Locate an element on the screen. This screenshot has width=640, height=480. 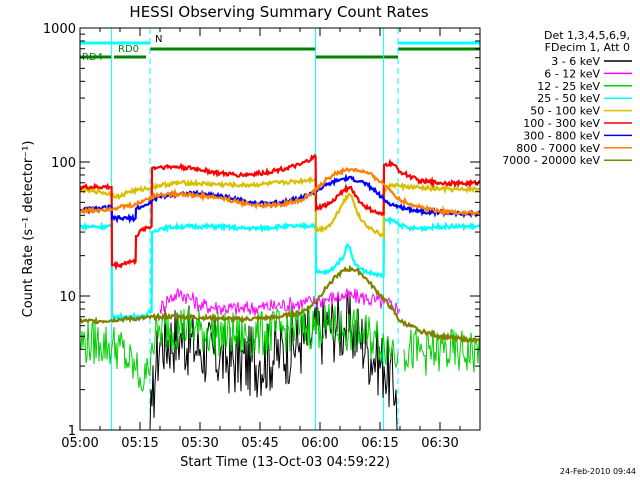
x-tick-label-1: 05:15 is located at coordinates (139, 443).